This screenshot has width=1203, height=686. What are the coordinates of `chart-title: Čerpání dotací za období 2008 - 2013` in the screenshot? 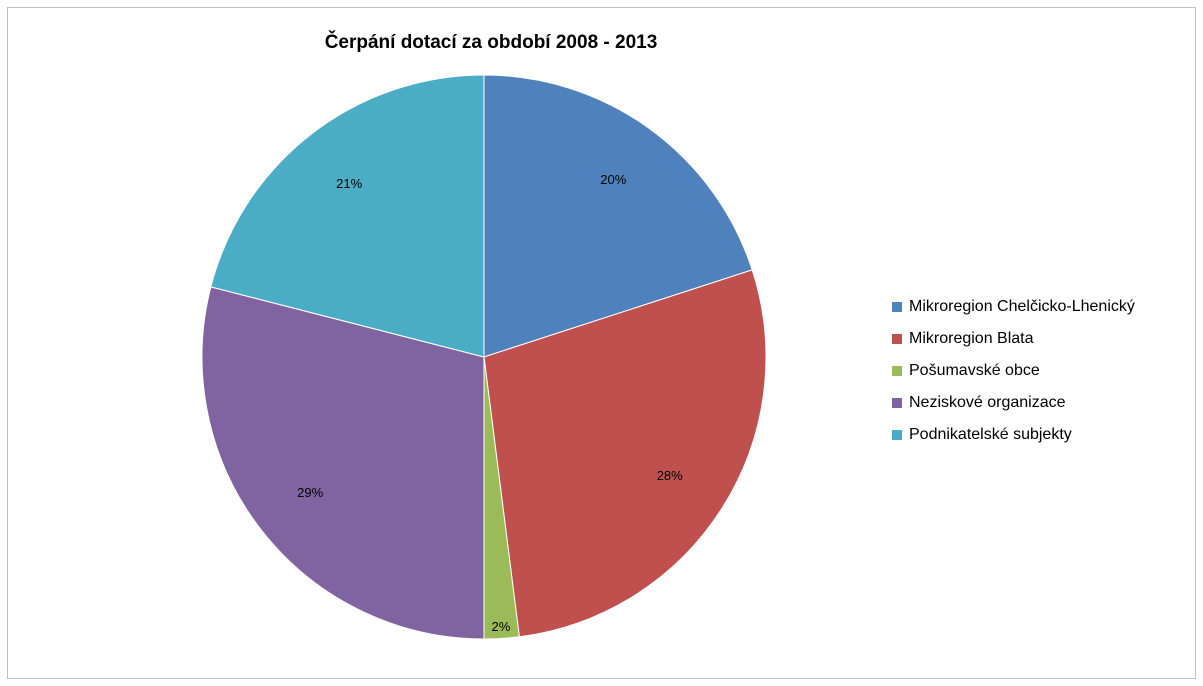 It's located at (491, 42).